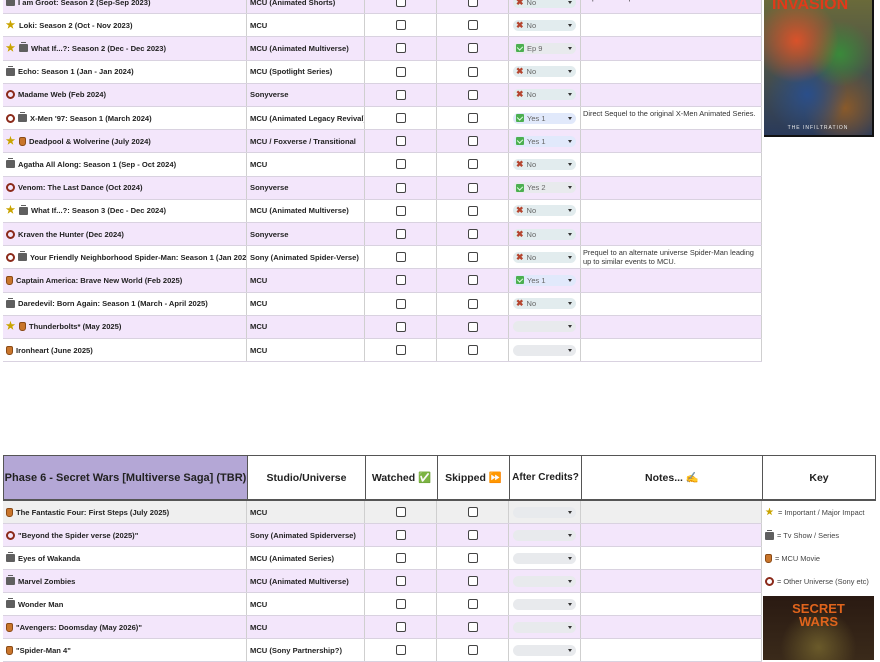  What do you see at coordinates (546, 477) in the screenshot?
I see `header-after-credits: After Credits?` at bounding box center [546, 477].